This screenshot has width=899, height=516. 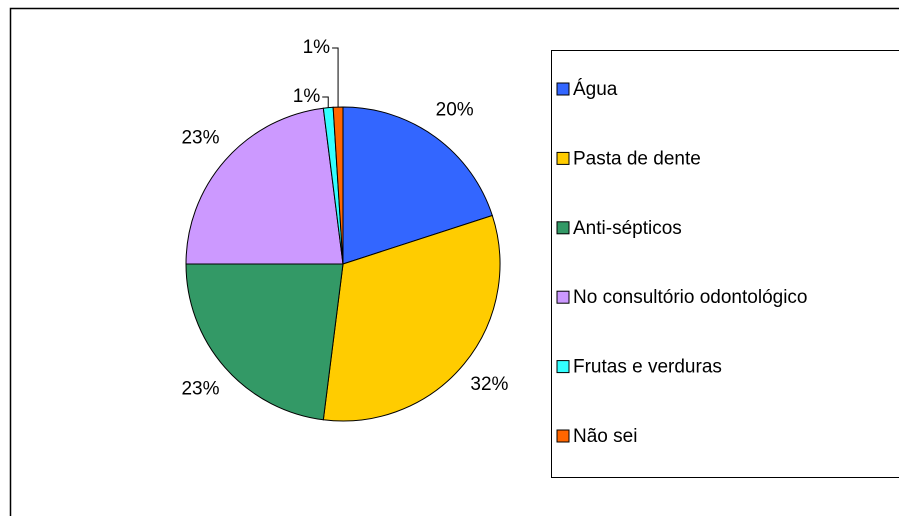 What do you see at coordinates (595, 89) in the screenshot?
I see `legend-label: Água` at bounding box center [595, 89].